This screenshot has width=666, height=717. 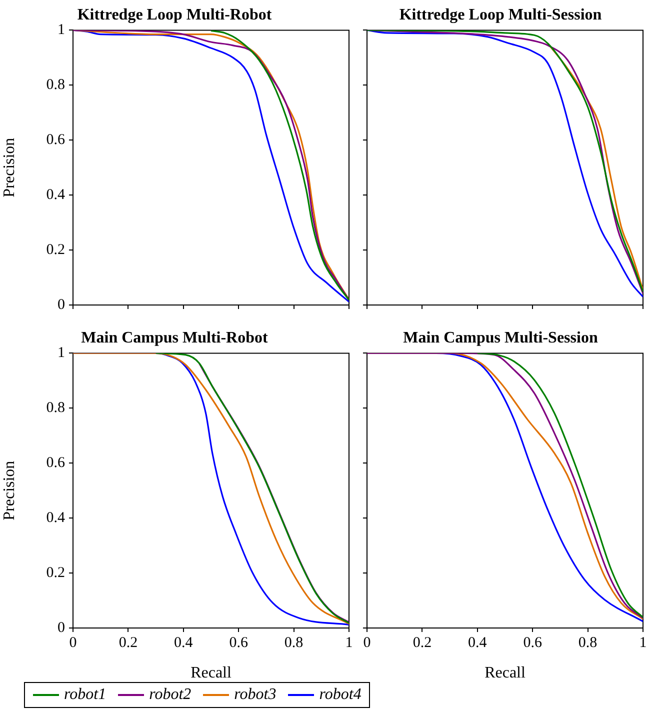 What do you see at coordinates (174, 15) in the screenshot?
I see `chart-title: Kittredge Loop Multi-Robot` at bounding box center [174, 15].